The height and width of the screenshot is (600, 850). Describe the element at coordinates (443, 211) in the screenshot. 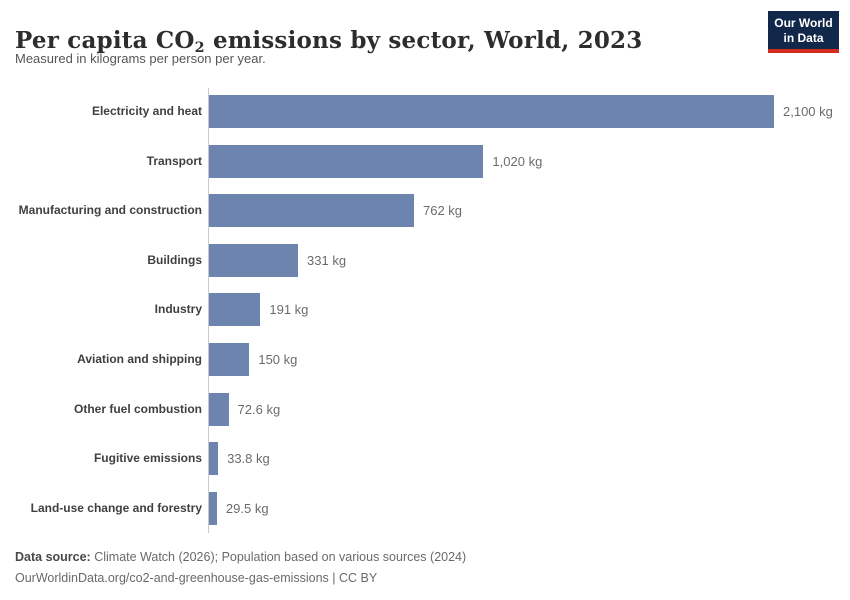

I see `value-label: 762 kg` at that location.